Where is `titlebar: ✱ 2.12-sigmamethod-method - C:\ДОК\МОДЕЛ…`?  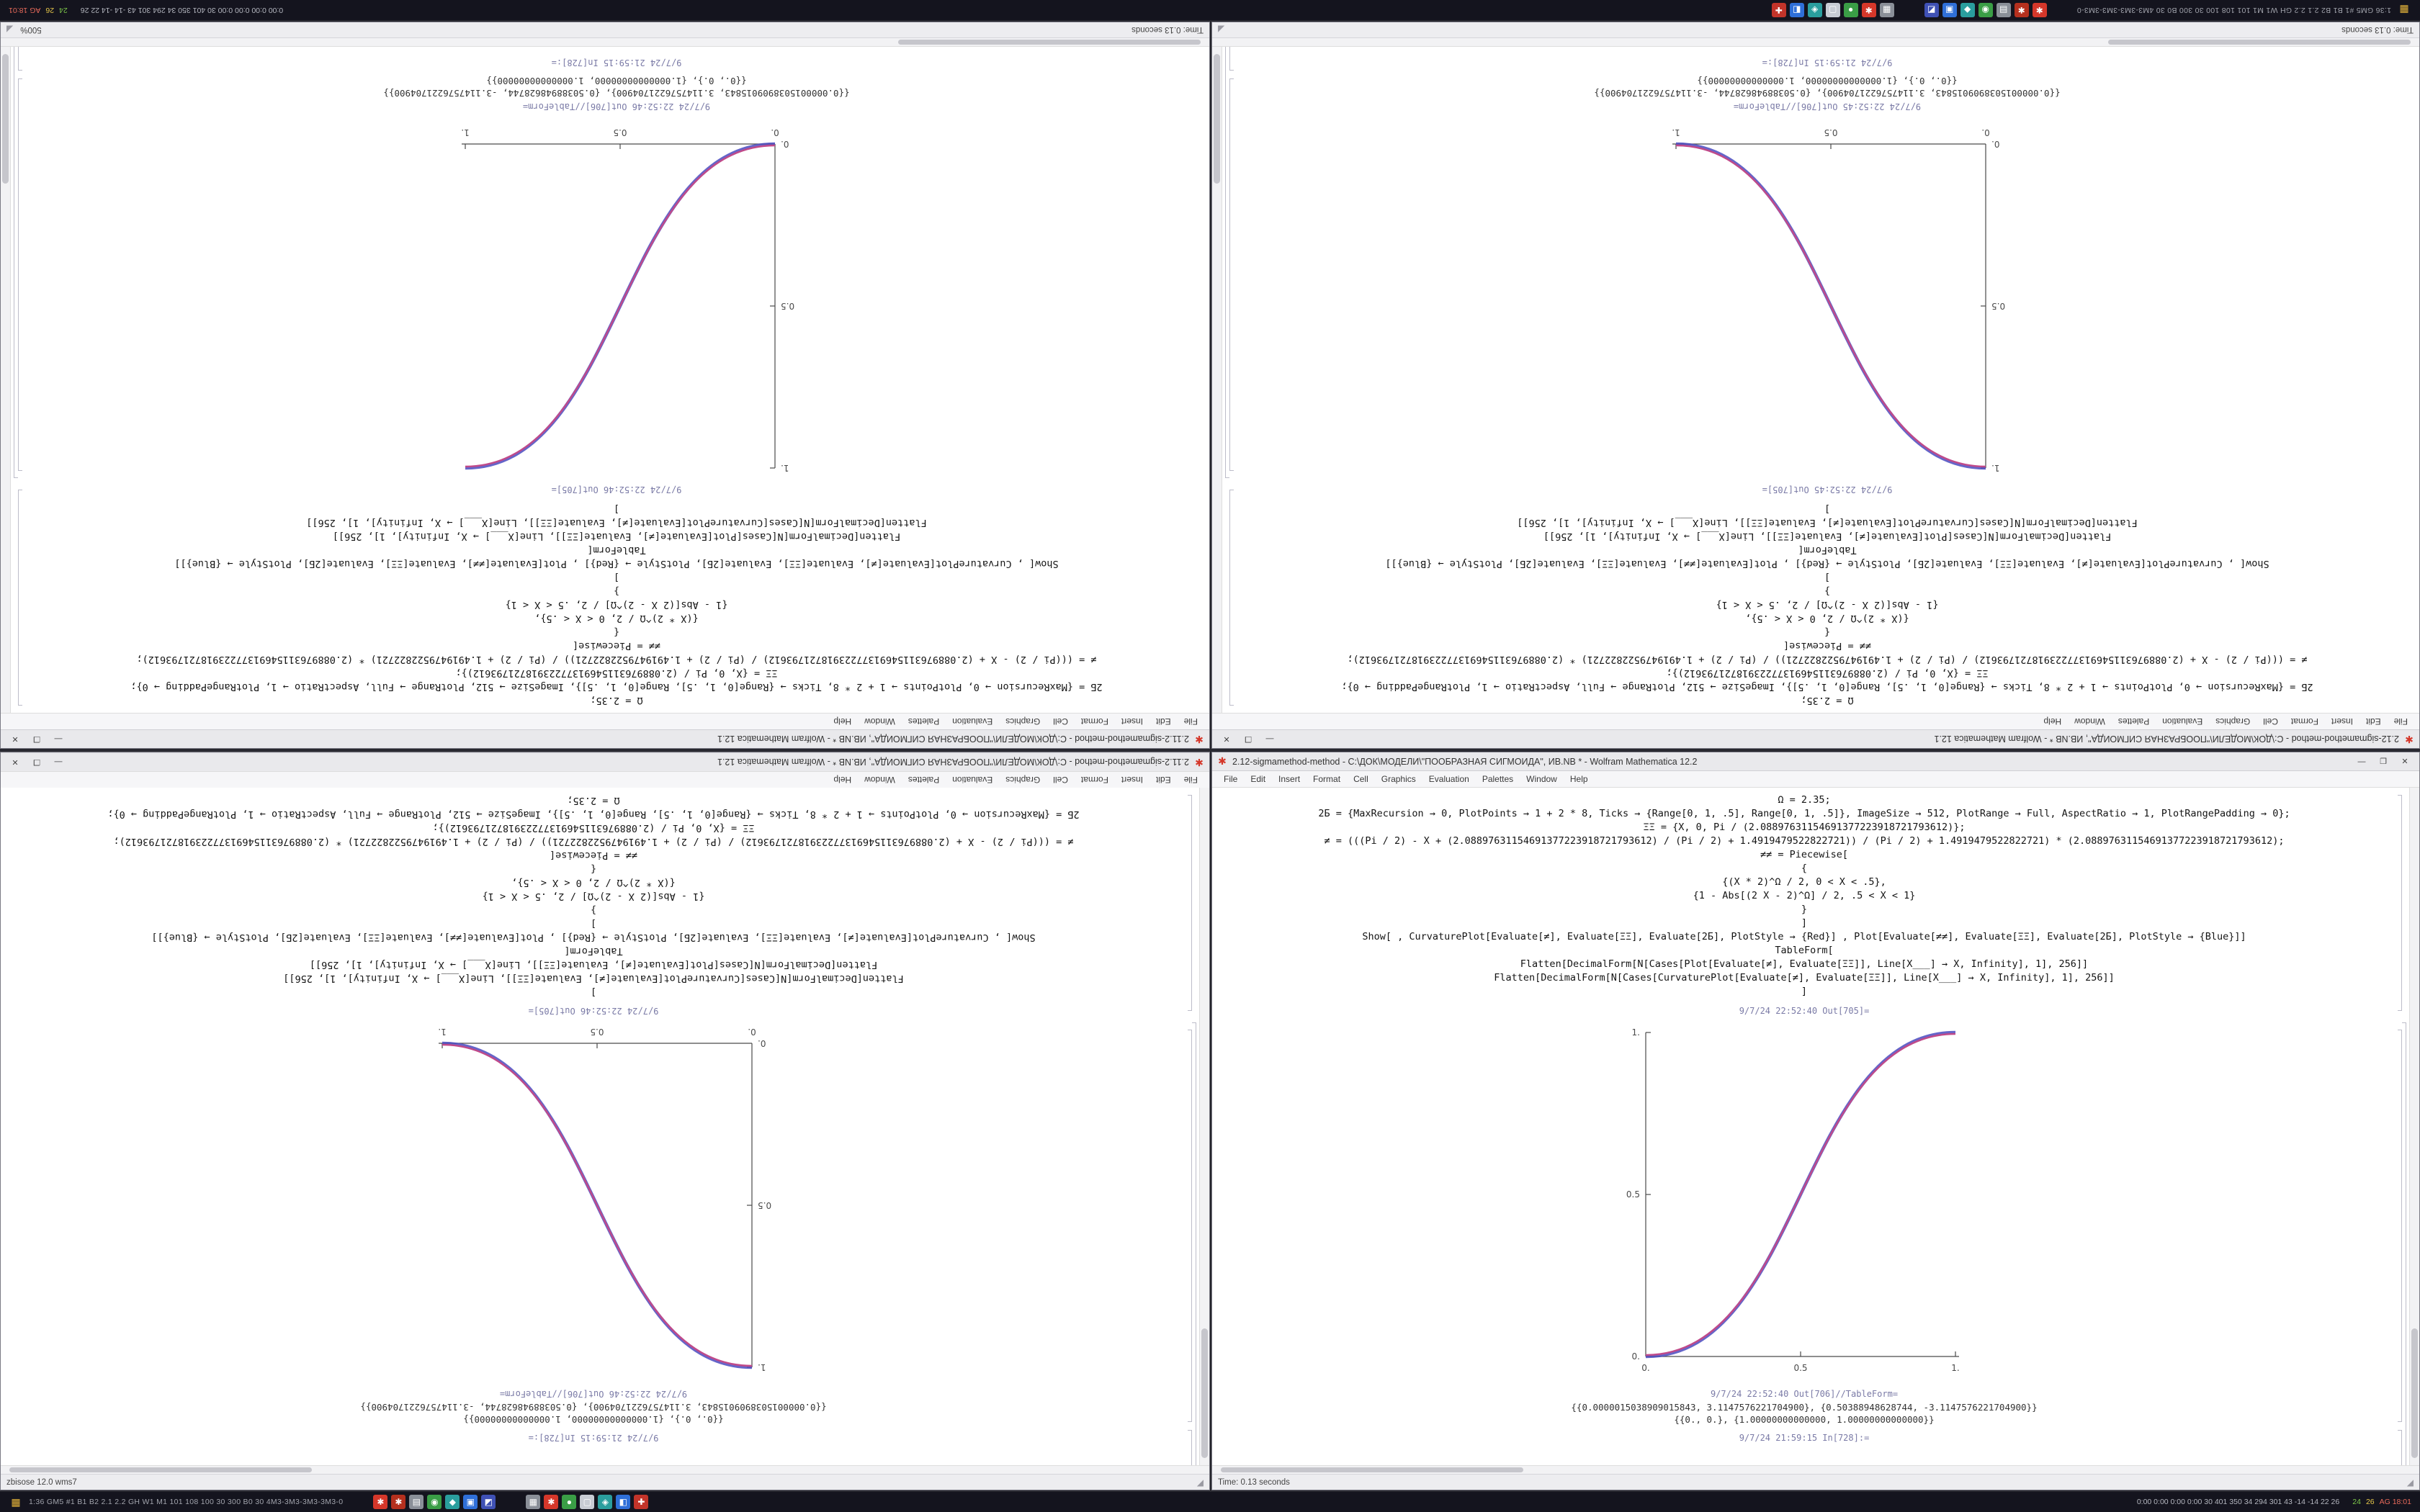 titlebar: ✱ 2.12-sigmamethod-method - C:\ДОК\МОДЕЛ… is located at coordinates (1815, 738).